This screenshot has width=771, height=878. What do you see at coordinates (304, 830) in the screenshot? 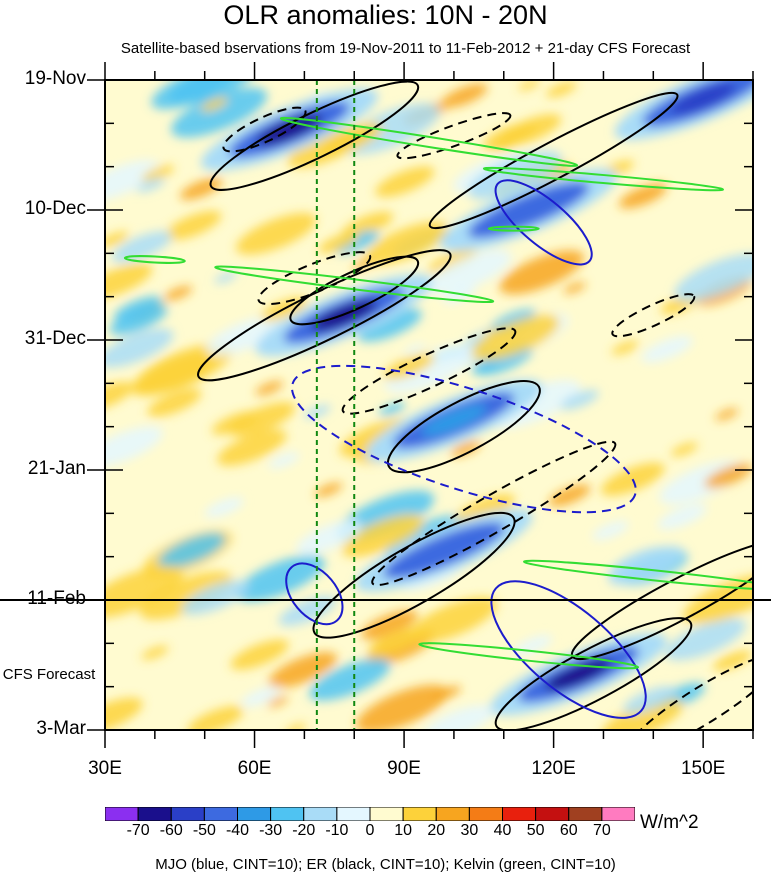
I see `colorbar-tick-label: -20` at bounding box center [304, 830].